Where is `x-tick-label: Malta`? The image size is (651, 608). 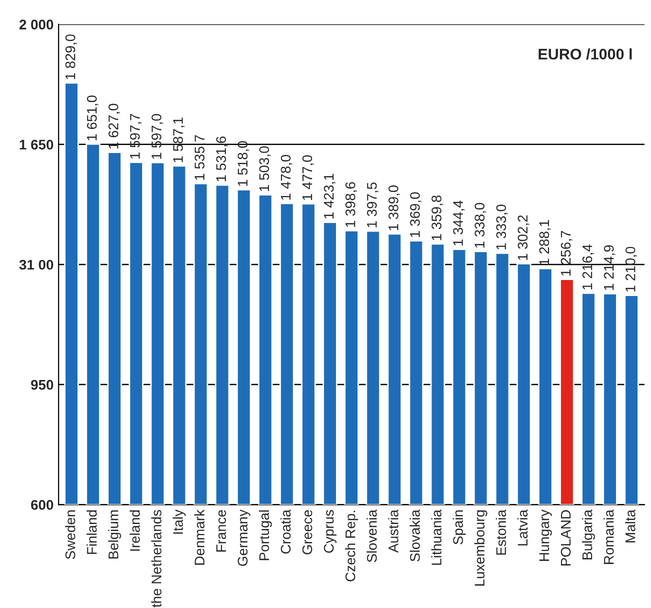
x-tick-label: Malta is located at coordinates (630, 526).